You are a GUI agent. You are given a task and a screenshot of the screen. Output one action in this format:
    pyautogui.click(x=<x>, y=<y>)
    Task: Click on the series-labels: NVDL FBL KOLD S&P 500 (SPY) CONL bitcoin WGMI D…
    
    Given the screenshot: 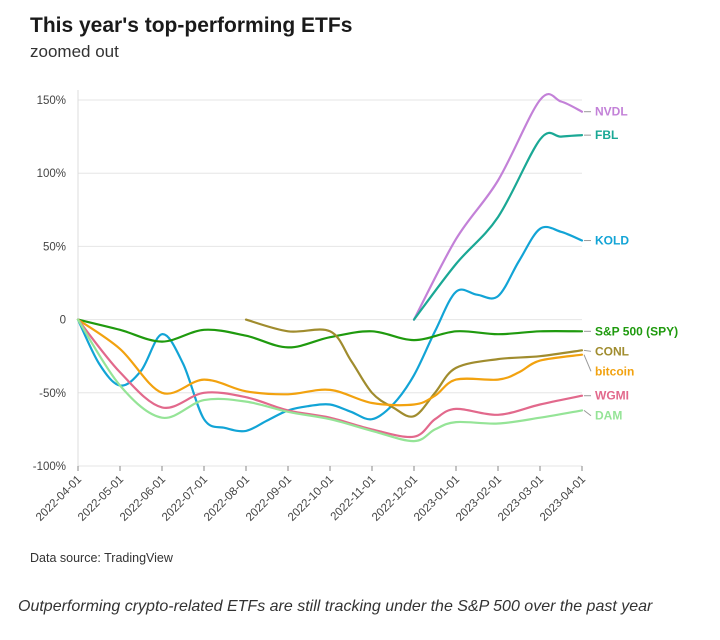 What is the action you would take?
    pyautogui.click(x=630, y=264)
    